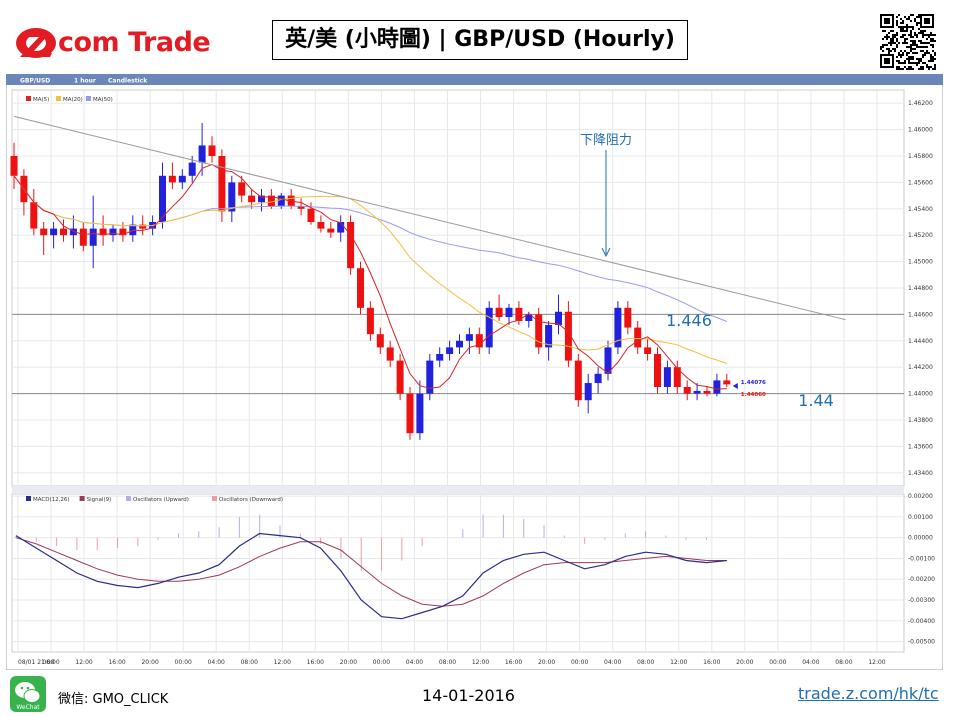 The image size is (955, 716). What do you see at coordinates (920, 103) in the screenshot?
I see `price-y-tick-label: 1.46200` at bounding box center [920, 103].